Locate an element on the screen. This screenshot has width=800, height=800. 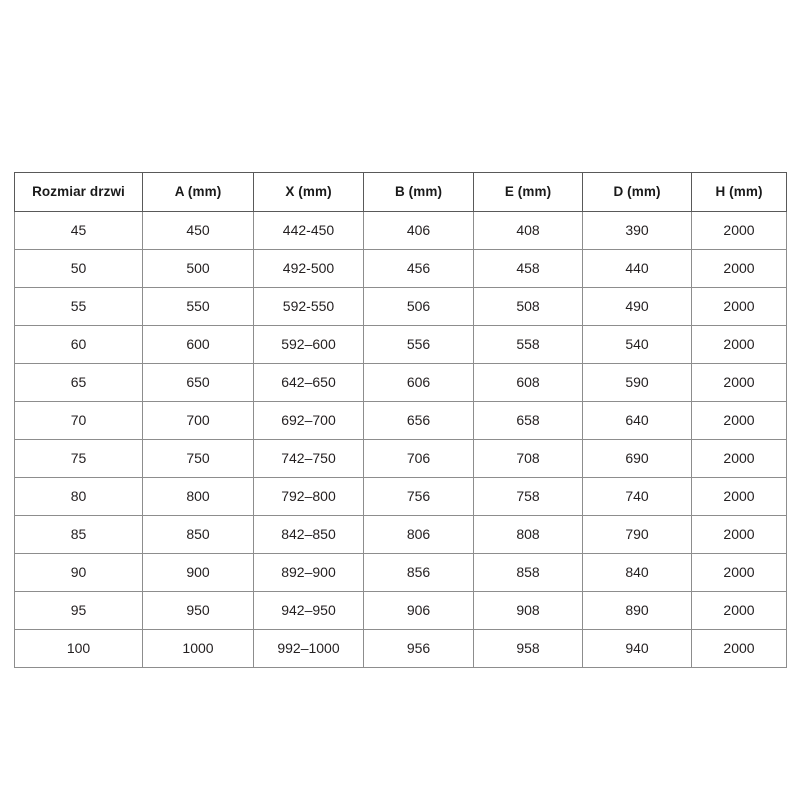
column-header-b-mm: B (mm) is located at coordinates (418, 192).